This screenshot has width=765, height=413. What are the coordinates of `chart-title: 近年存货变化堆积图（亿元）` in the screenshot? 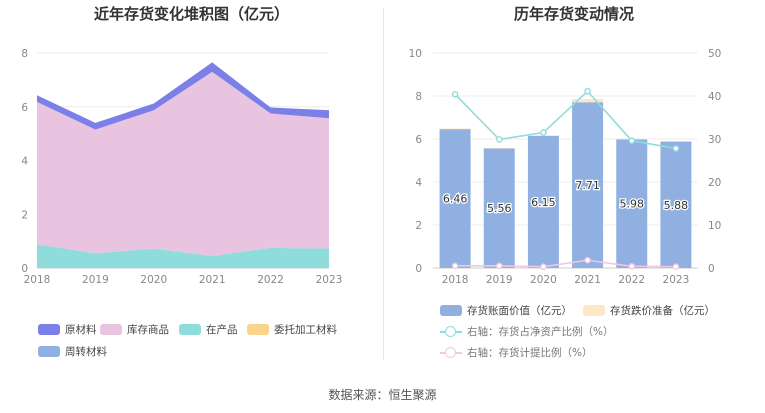 It's located at (191, 14).